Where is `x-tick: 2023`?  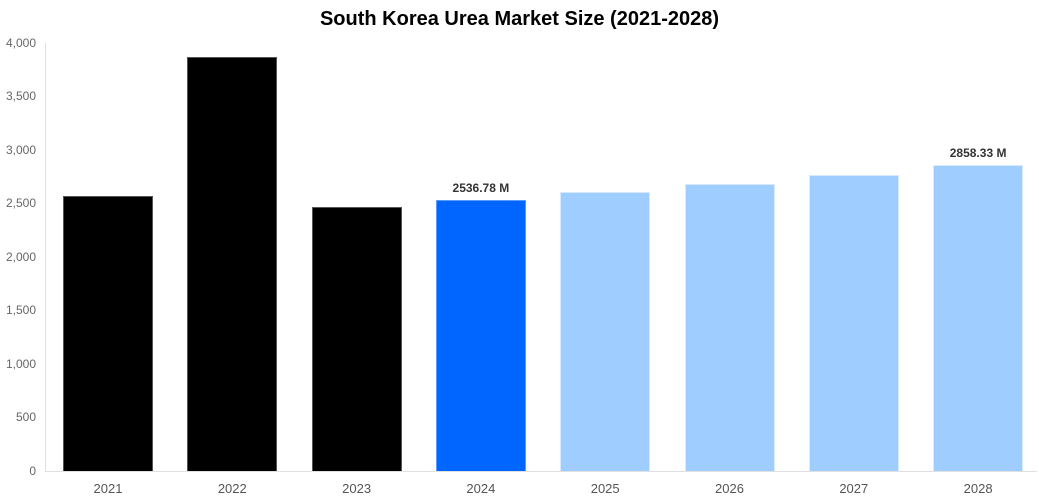
x-tick: 2023 is located at coordinates (357, 488).